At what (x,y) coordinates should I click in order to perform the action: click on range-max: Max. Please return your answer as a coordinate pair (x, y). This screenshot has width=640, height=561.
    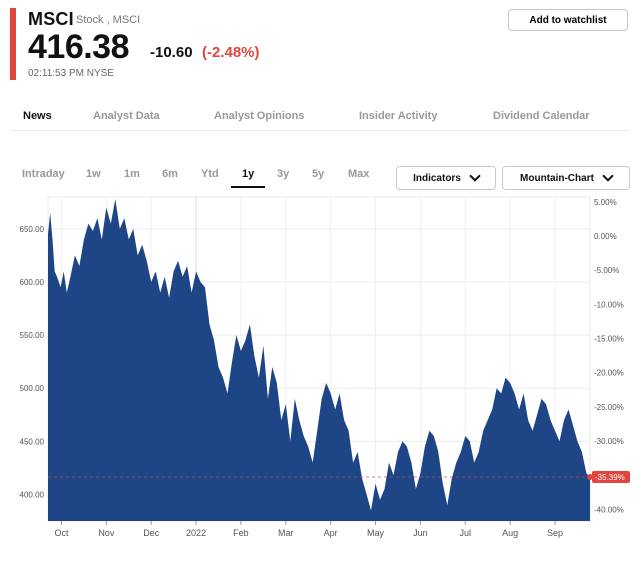
    Looking at the image, I should click on (359, 174).